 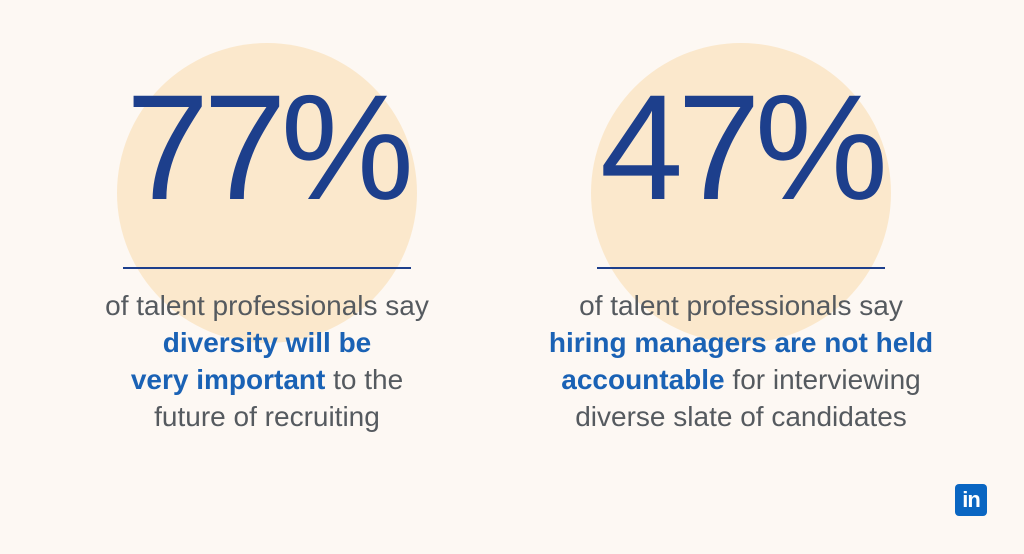 I want to click on highlight-text: accountable, so click(x=643, y=379).